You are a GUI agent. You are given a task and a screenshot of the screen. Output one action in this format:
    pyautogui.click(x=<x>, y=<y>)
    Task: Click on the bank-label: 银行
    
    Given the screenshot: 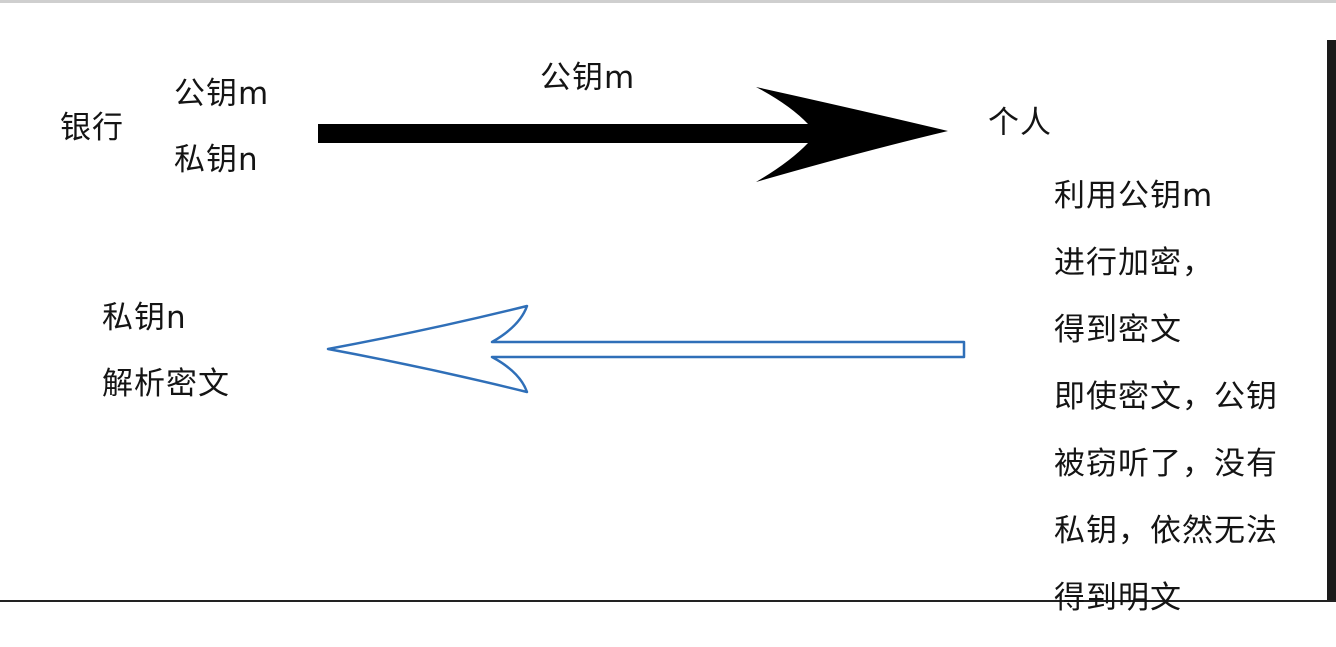 What is the action you would take?
    pyautogui.click(x=92, y=128)
    